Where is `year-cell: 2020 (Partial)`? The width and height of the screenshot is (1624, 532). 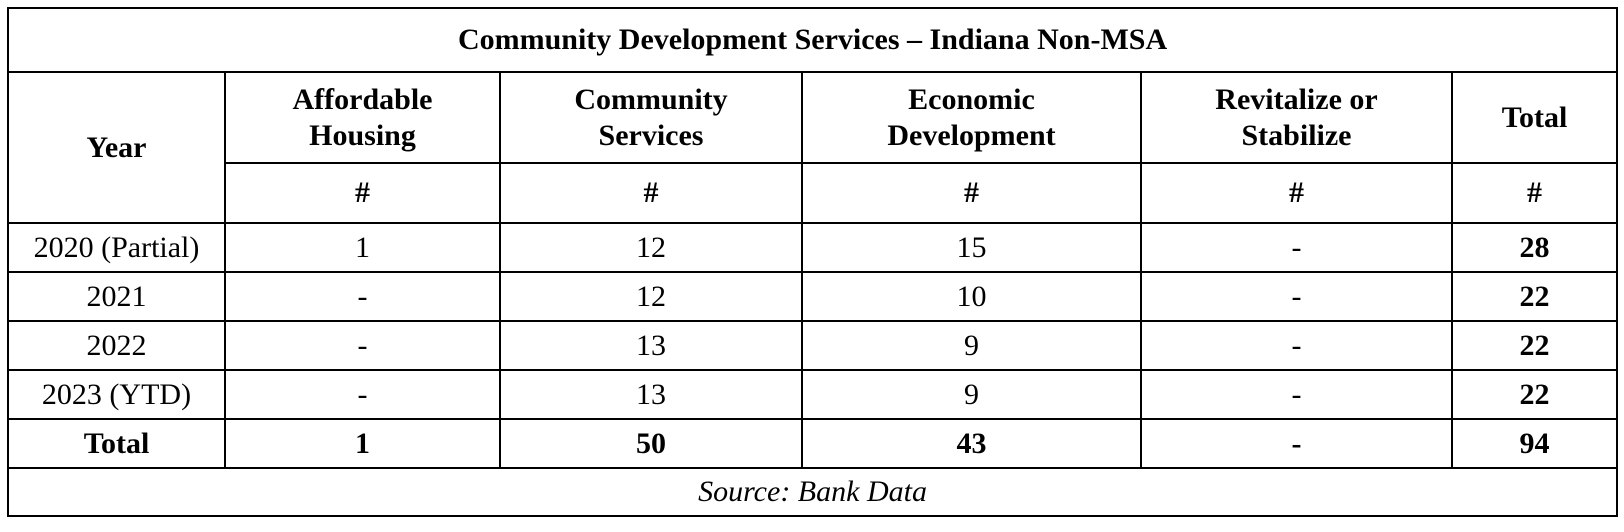
year-cell: 2020 (Partial) is located at coordinates (116, 247).